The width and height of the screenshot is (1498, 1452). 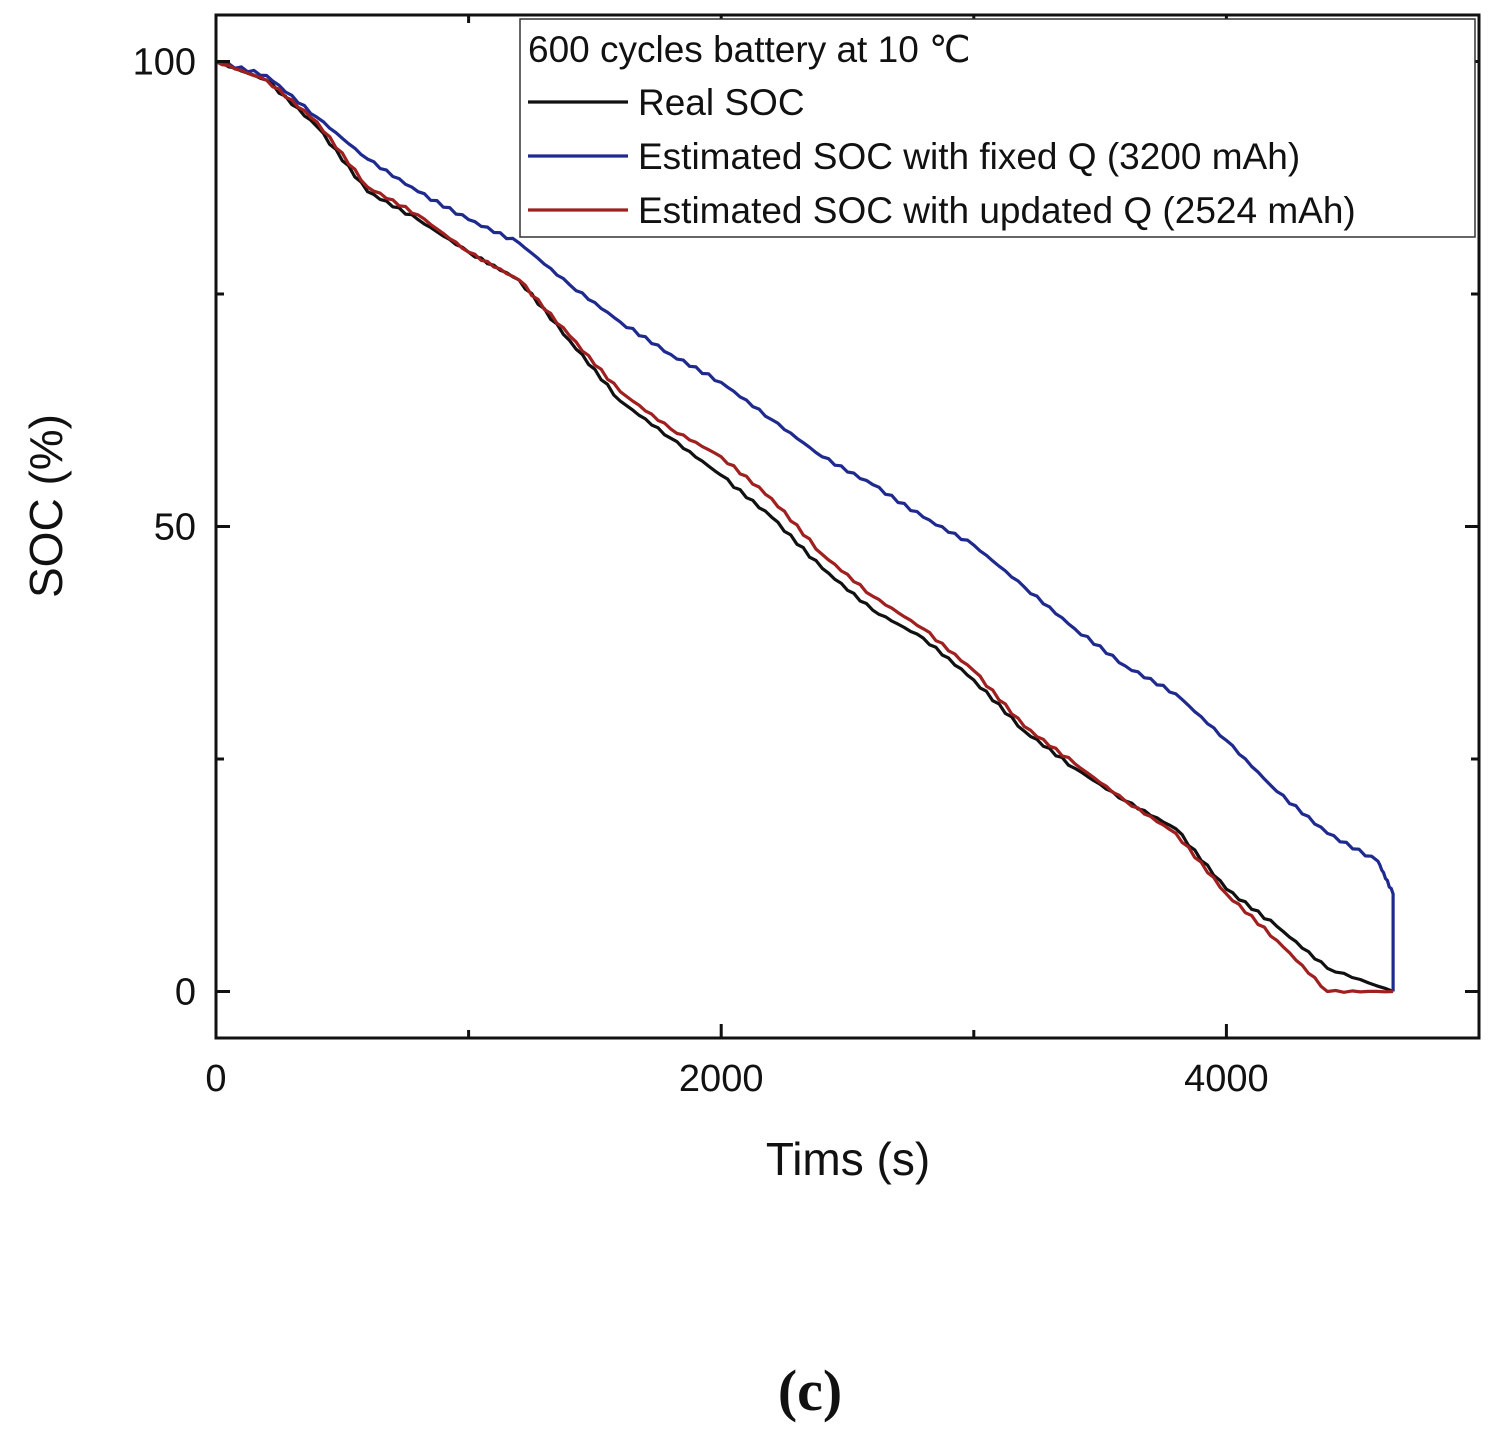 I want to click on figure-caption: (c), so click(x=810, y=1390).